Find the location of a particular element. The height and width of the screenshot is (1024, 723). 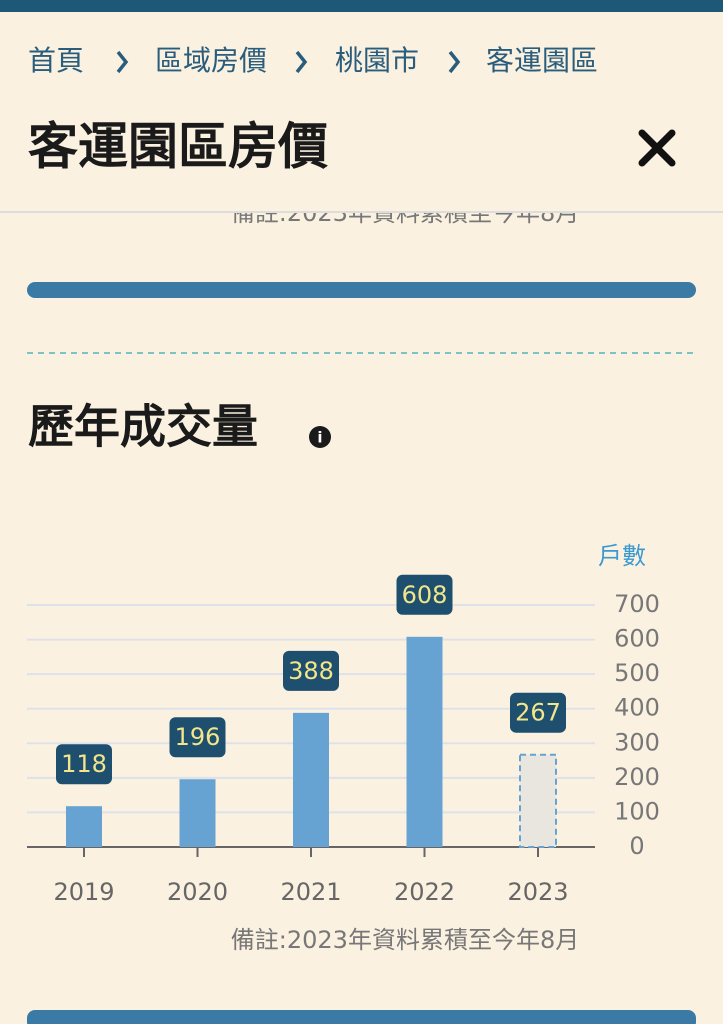

value-label: 388 is located at coordinates (311, 671).